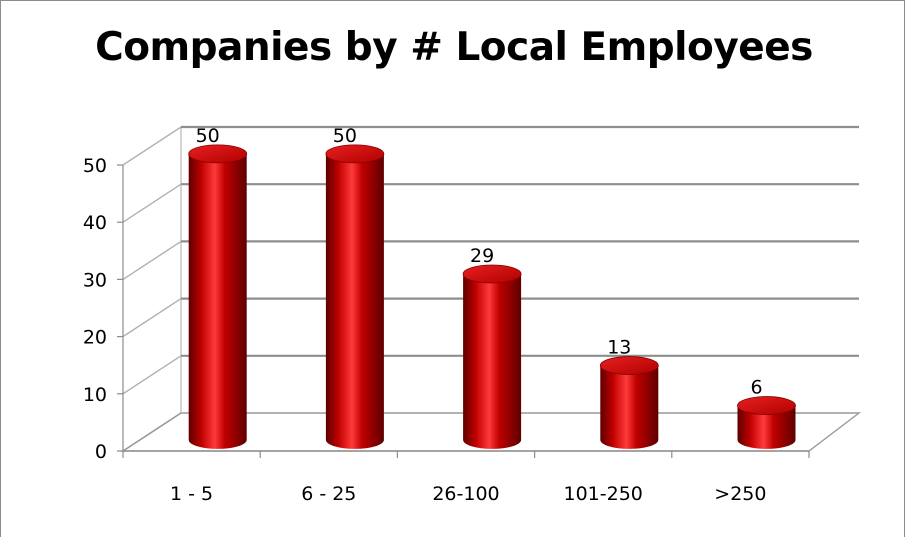  Describe the element at coordinates (756, 388) in the screenshot. I see `data-label: 6` at that location.